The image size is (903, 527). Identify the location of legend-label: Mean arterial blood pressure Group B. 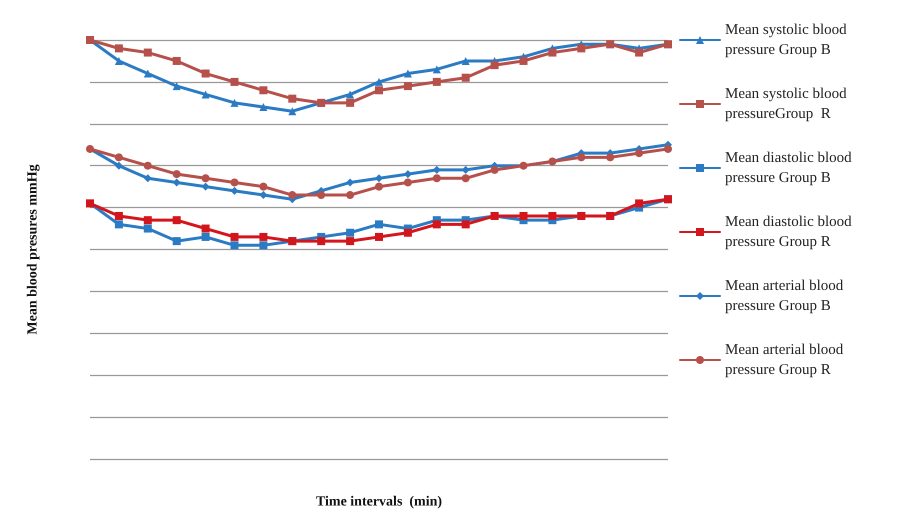
(786, 296).